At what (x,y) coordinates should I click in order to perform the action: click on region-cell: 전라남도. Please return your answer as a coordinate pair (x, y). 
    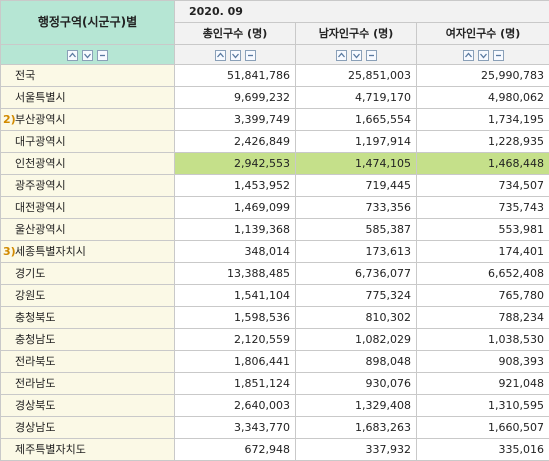
    Looking at the image, I should click on (88, 384).